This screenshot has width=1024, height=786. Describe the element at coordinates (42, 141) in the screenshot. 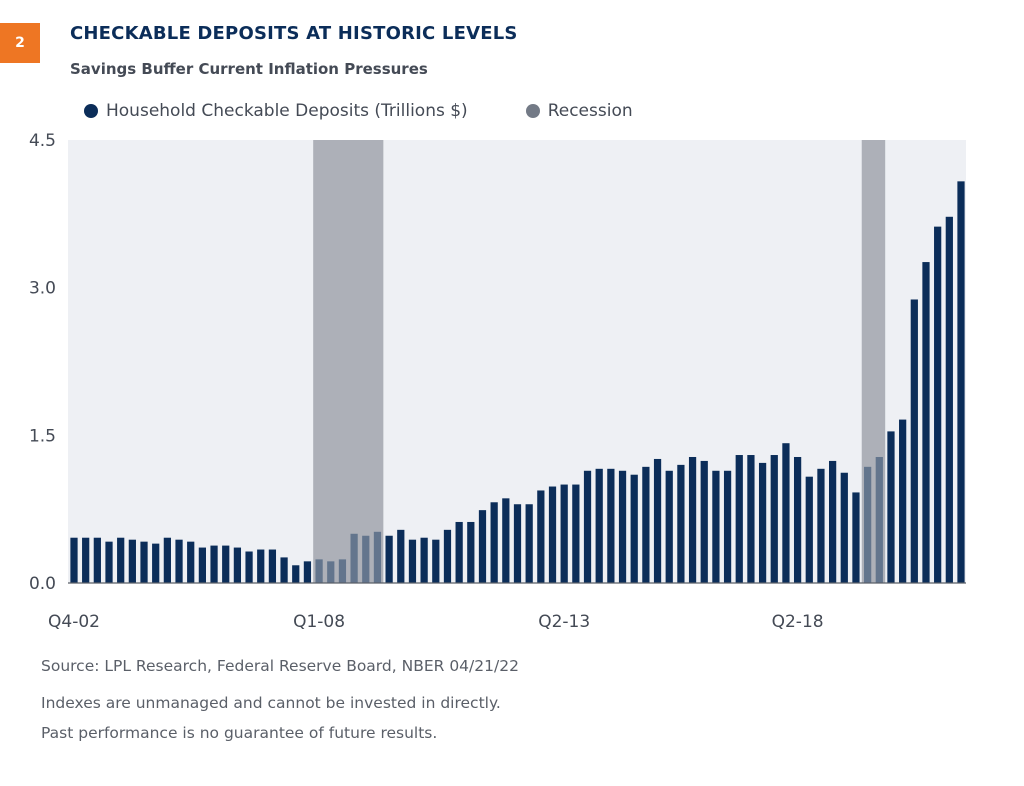

I see `y-tick-label-3: 4.5` at that location.